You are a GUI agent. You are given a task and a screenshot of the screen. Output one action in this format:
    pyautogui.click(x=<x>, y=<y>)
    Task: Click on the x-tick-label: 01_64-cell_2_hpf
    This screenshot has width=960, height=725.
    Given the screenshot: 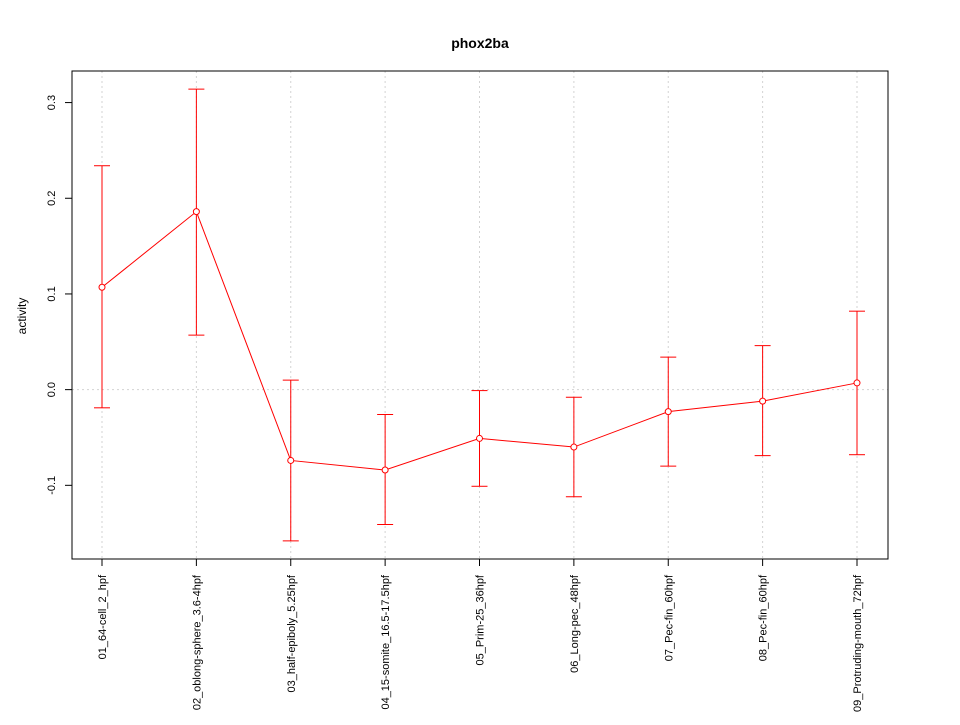 What is the action you would take?
    pyautogui.click(x=103, y=616)
    